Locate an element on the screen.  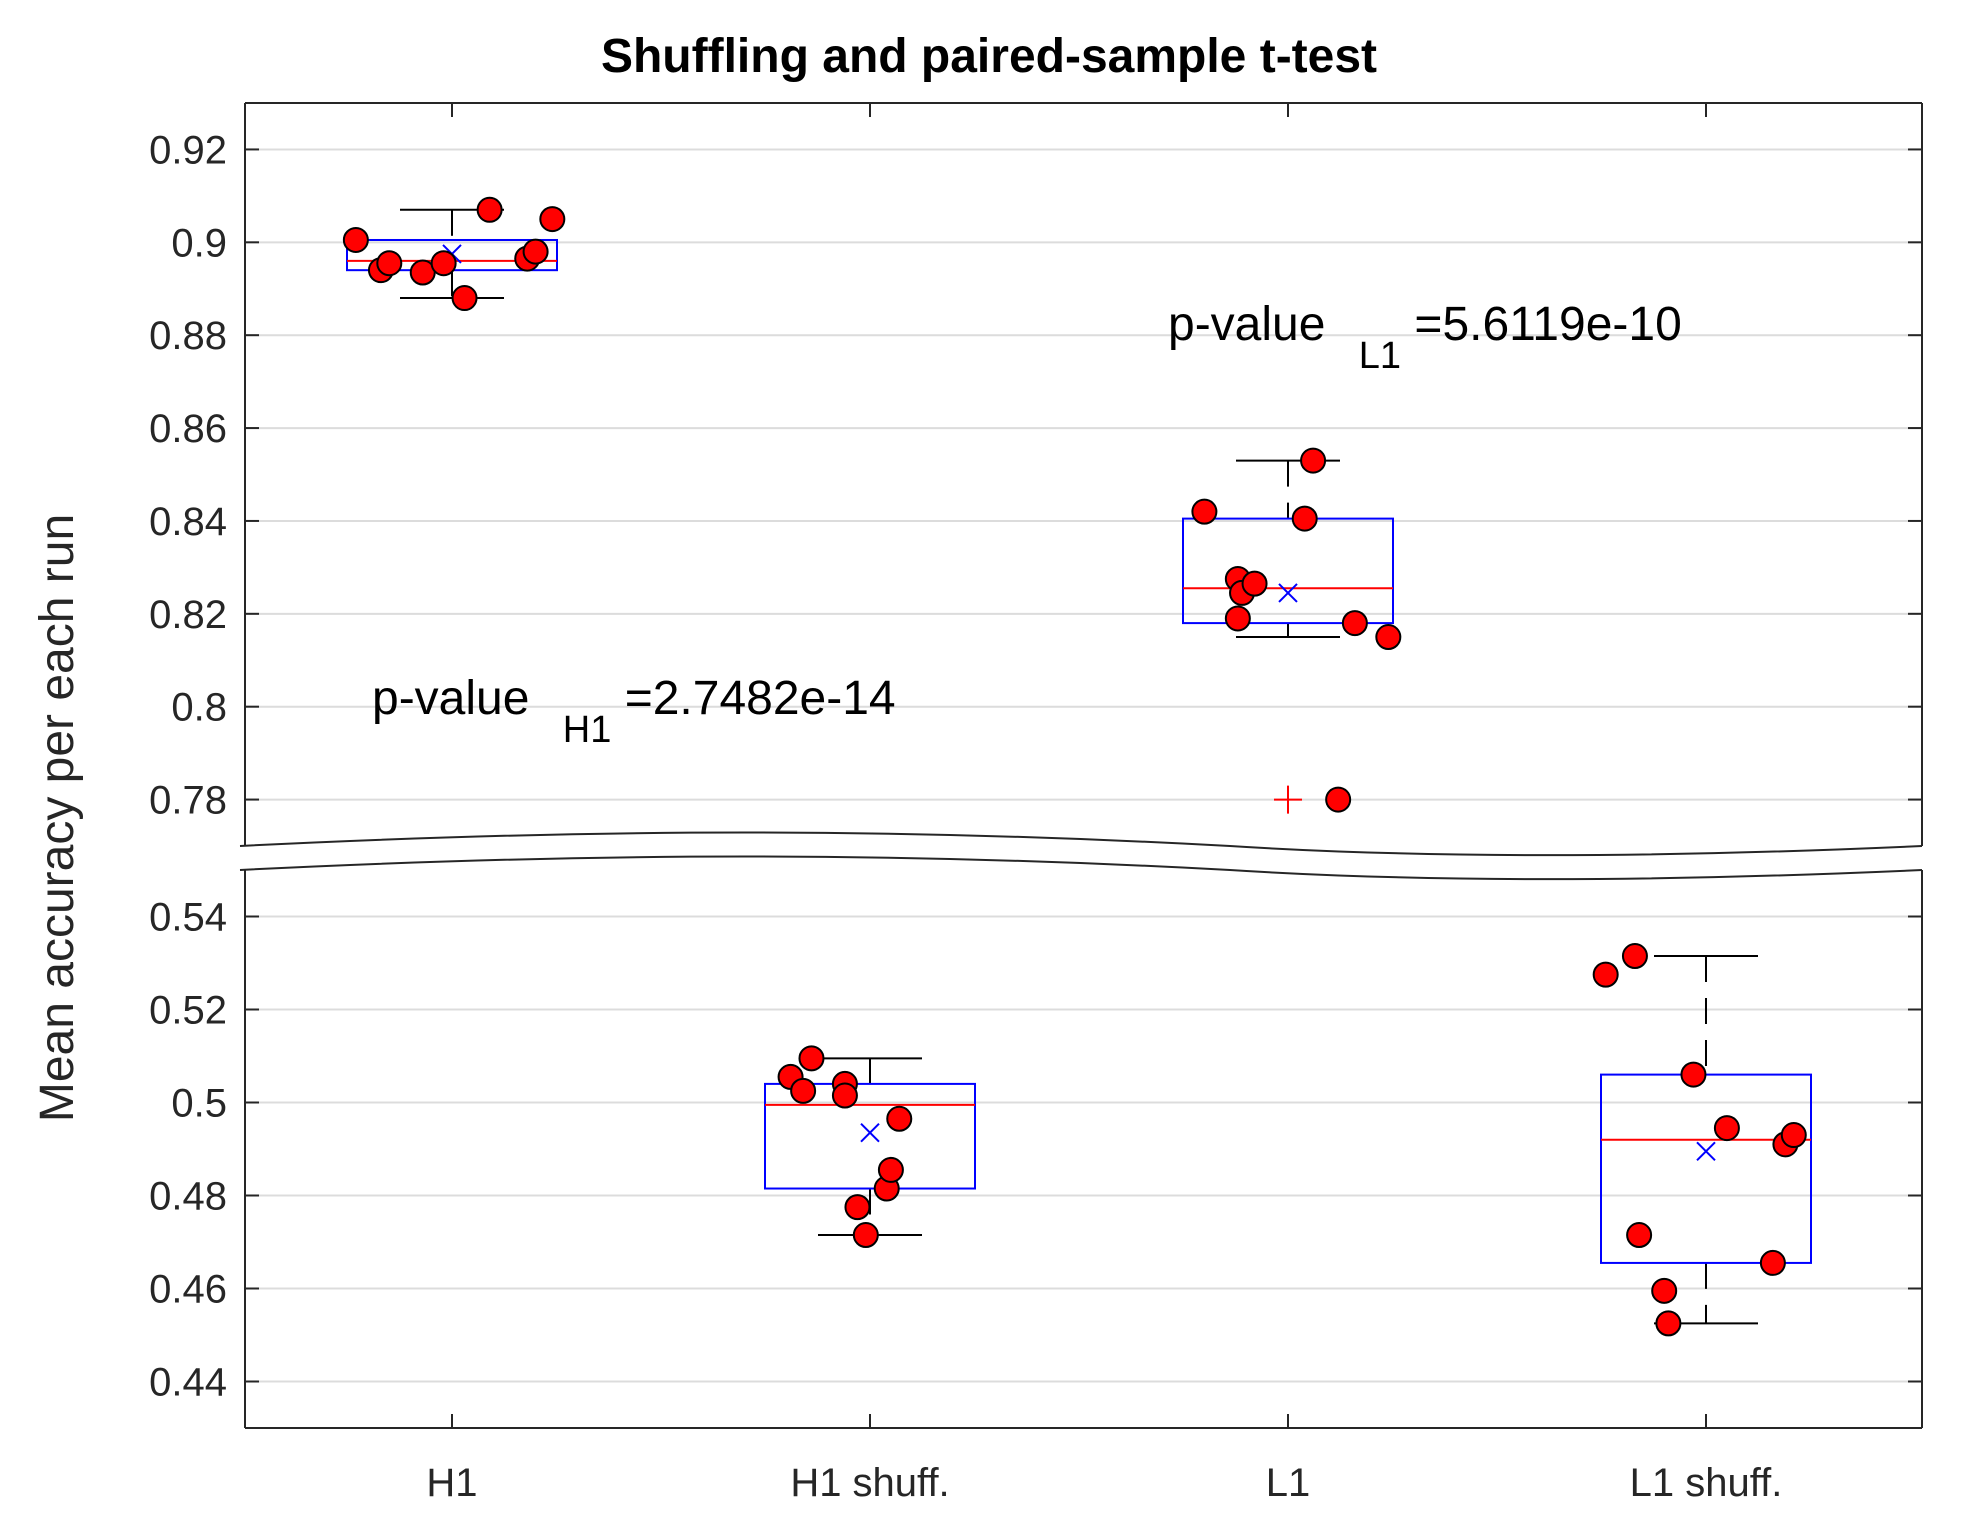
y-tick-label: 0.78 is located at coordinates (188, 801).